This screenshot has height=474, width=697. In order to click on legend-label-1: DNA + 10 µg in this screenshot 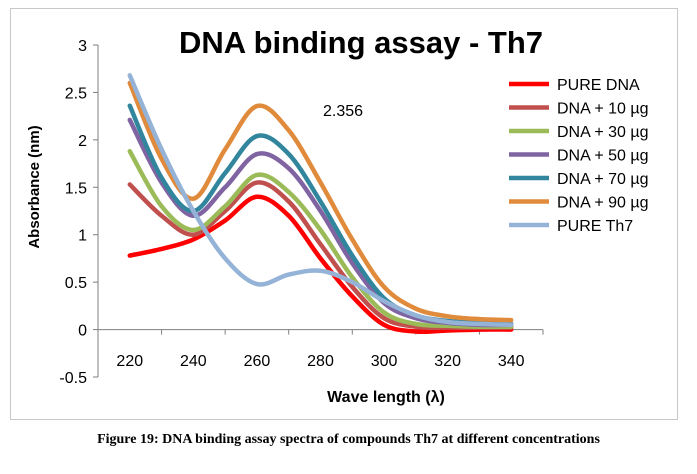, I will do `click(603, 109)`.